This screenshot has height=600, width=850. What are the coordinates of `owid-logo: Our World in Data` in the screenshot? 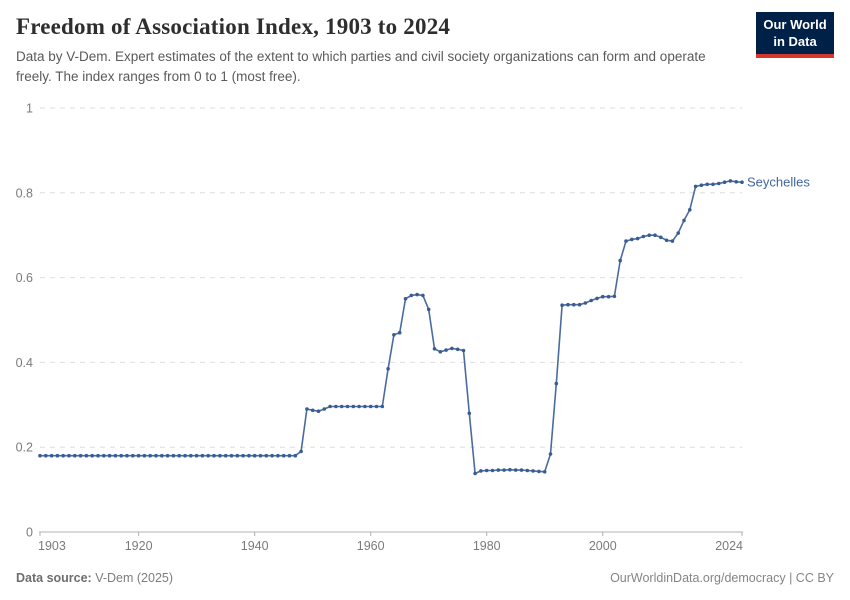 It's located at (795, 35).